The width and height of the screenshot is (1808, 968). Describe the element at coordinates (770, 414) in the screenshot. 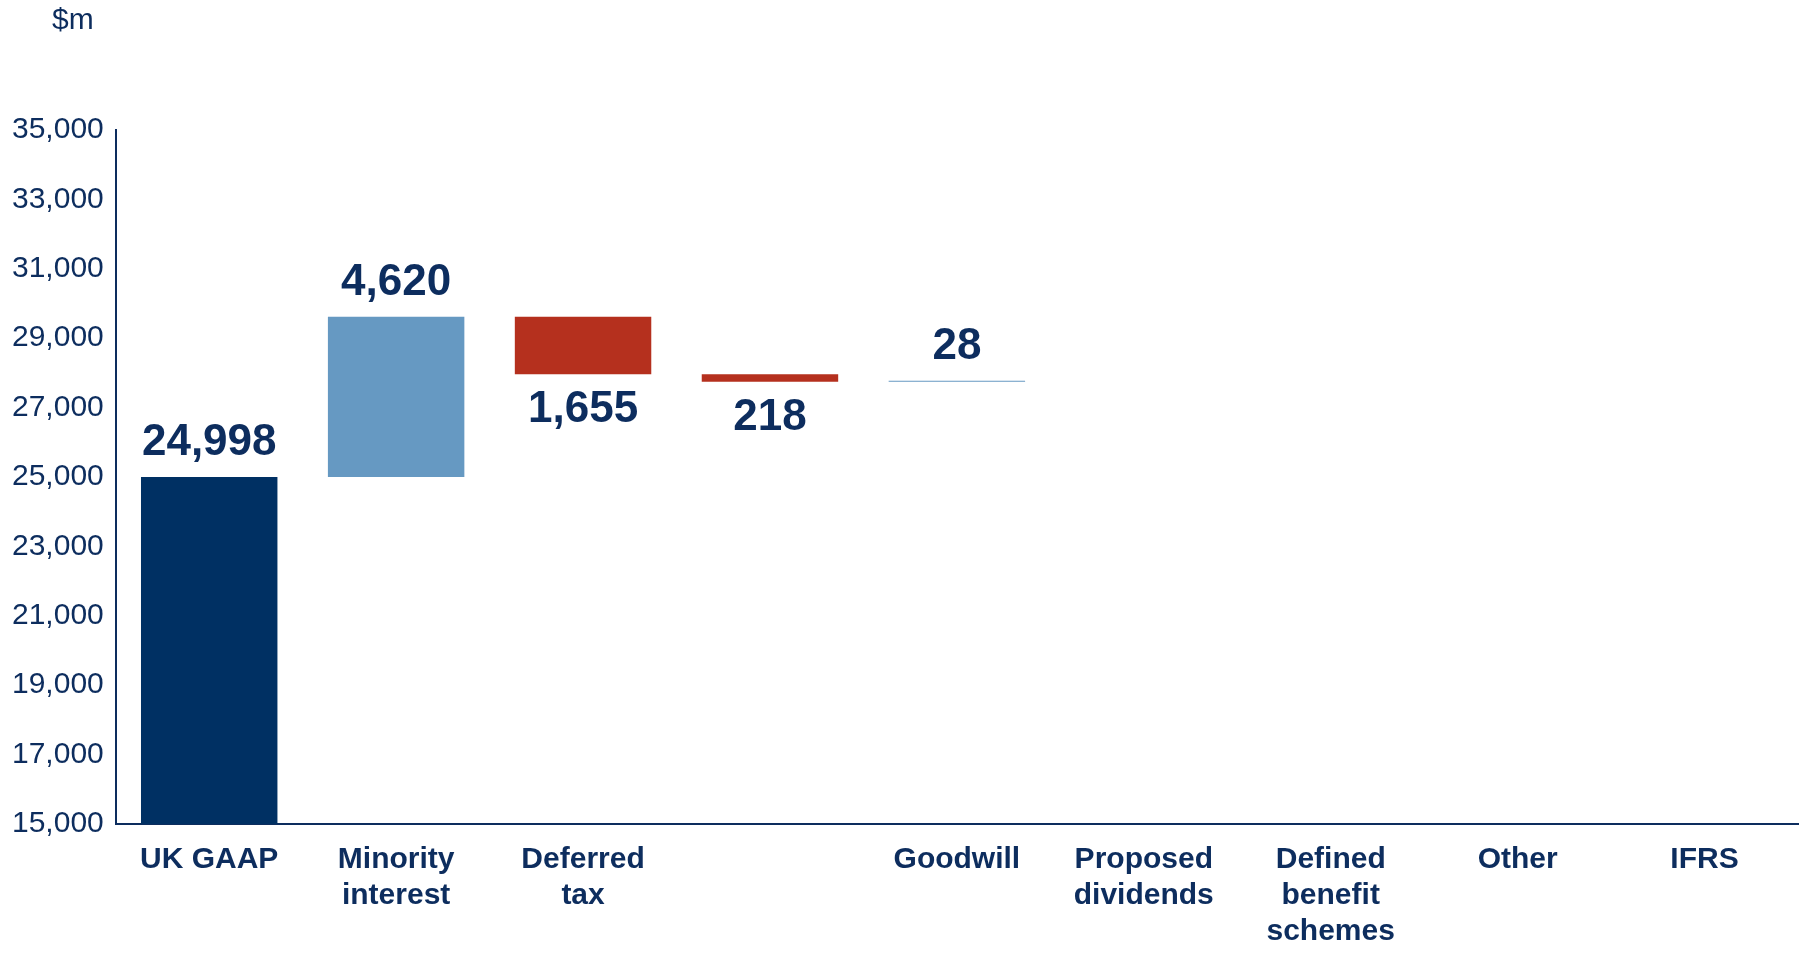

I see `data-label: 218` at that location.